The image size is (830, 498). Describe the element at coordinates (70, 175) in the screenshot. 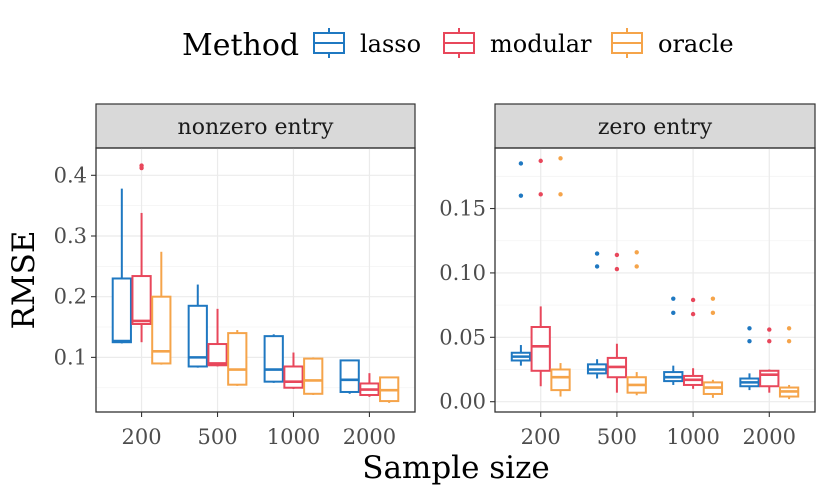

I see `y-tick-label: 0.4` at that location.